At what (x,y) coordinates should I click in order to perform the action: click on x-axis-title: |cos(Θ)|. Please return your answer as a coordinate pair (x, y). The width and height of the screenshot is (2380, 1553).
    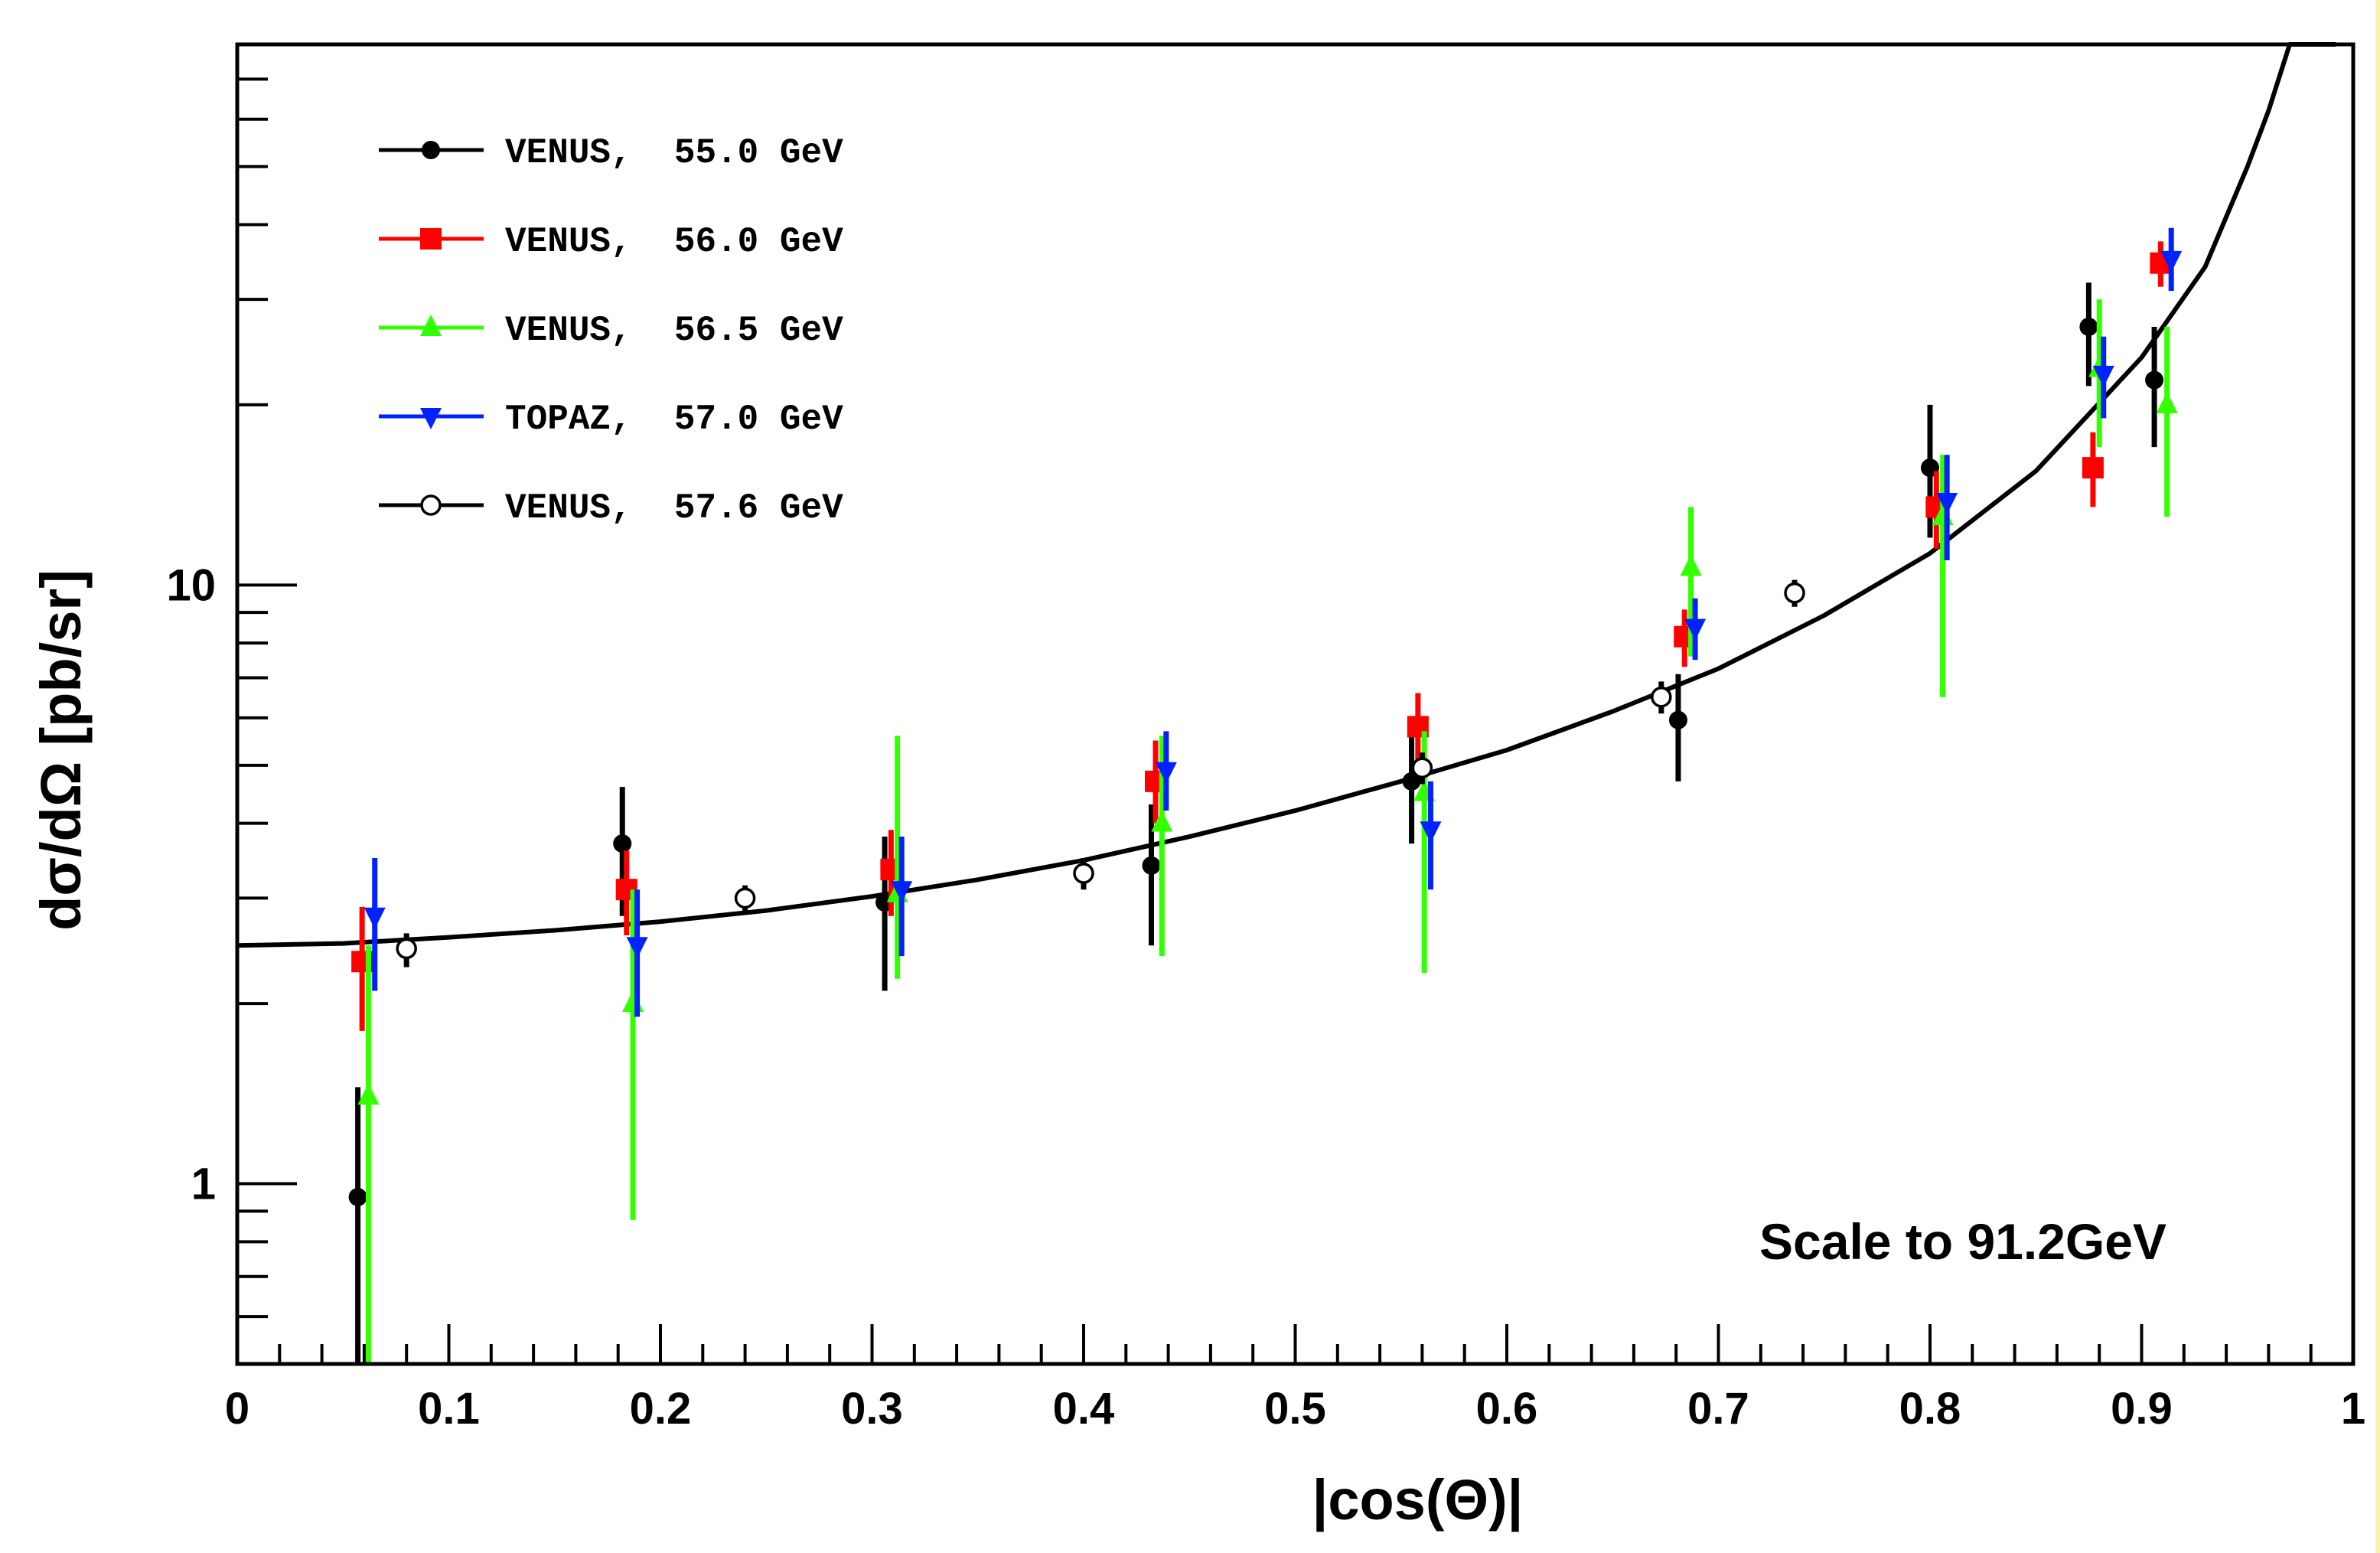
    Looking at the image, I should click on (1418, 1500).